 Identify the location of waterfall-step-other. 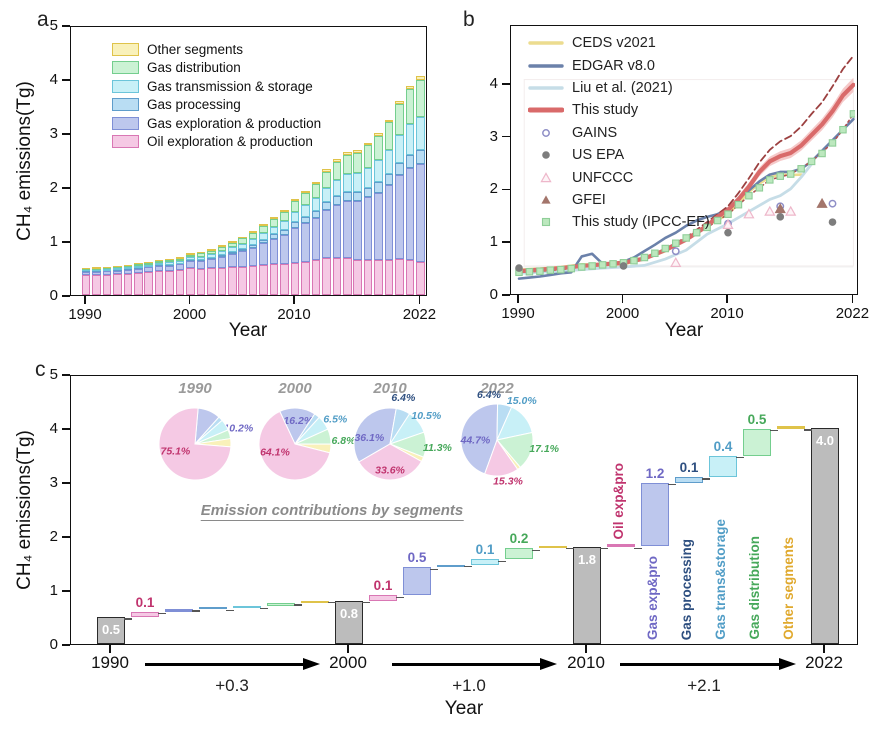
(553, 547).